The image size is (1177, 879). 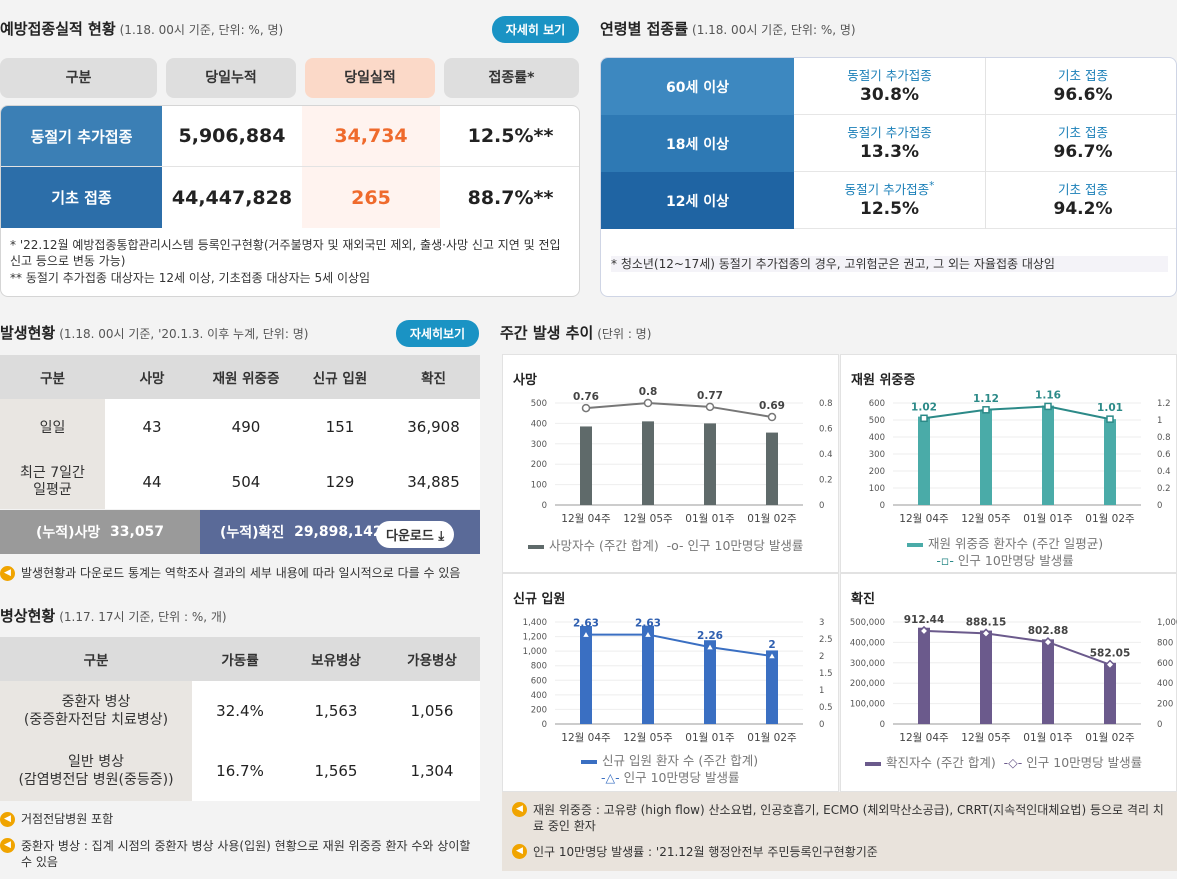 What do you see at coordinates (437, 333) in the screenshot?
I see `occurrence-detail-button: 자세히보기` at bounding box center [437, 333].